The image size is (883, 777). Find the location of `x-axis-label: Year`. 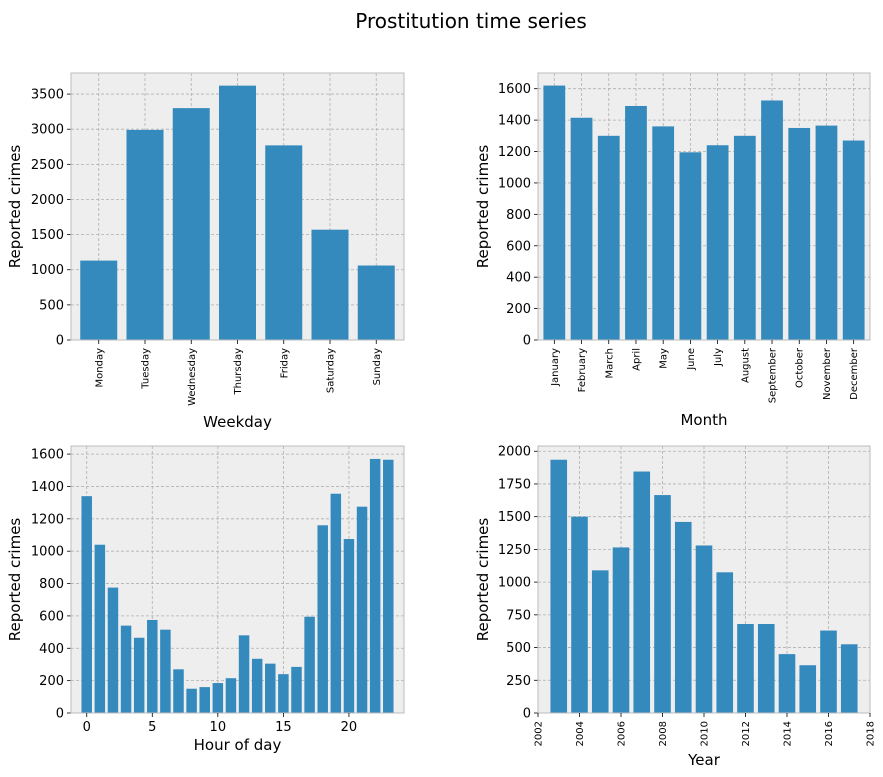

x-axis-label: Year is located at coordinates (704, 760).